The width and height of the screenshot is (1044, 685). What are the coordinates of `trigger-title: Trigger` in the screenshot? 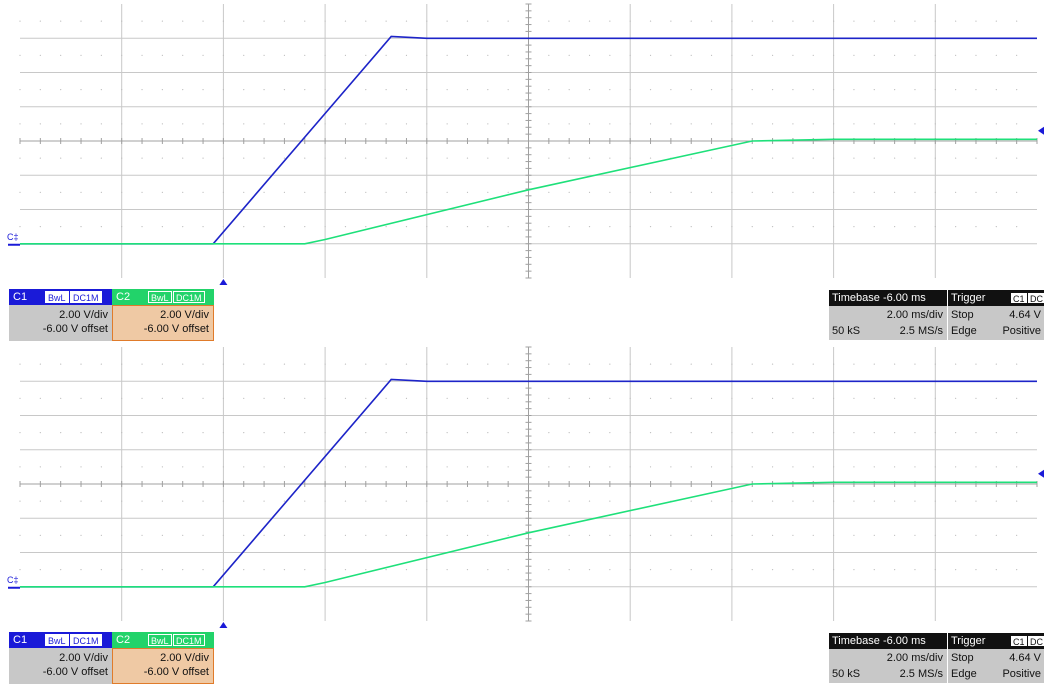 It's located at (968, 298).